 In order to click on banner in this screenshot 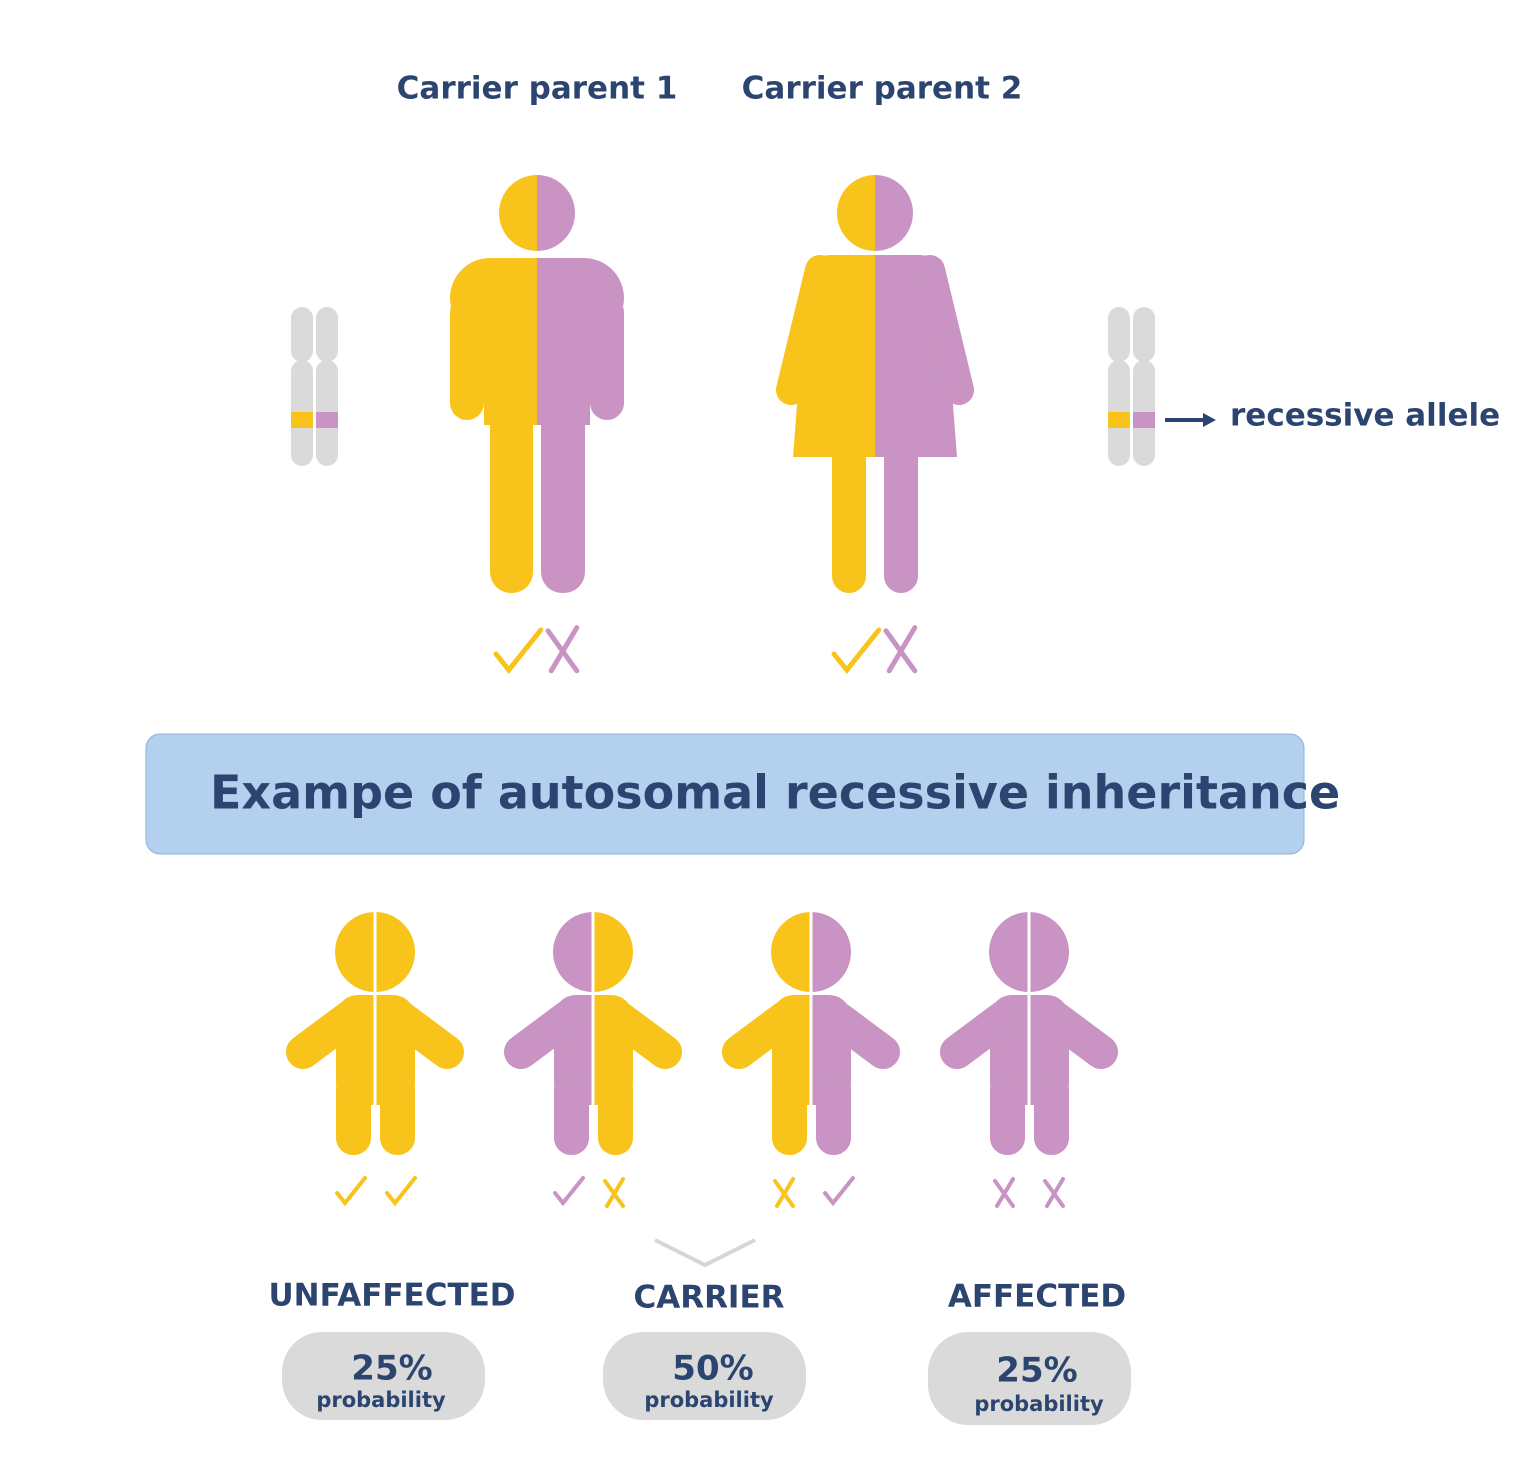, I will do `click(725, 794)`.